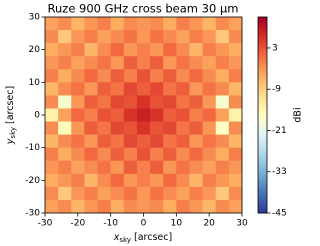 This screenshot has height=246, width=320. What do you see at coordinates (32, 214) in the screenshot?
I see `y-tick-label: -30` at bounding box center [32, 214].